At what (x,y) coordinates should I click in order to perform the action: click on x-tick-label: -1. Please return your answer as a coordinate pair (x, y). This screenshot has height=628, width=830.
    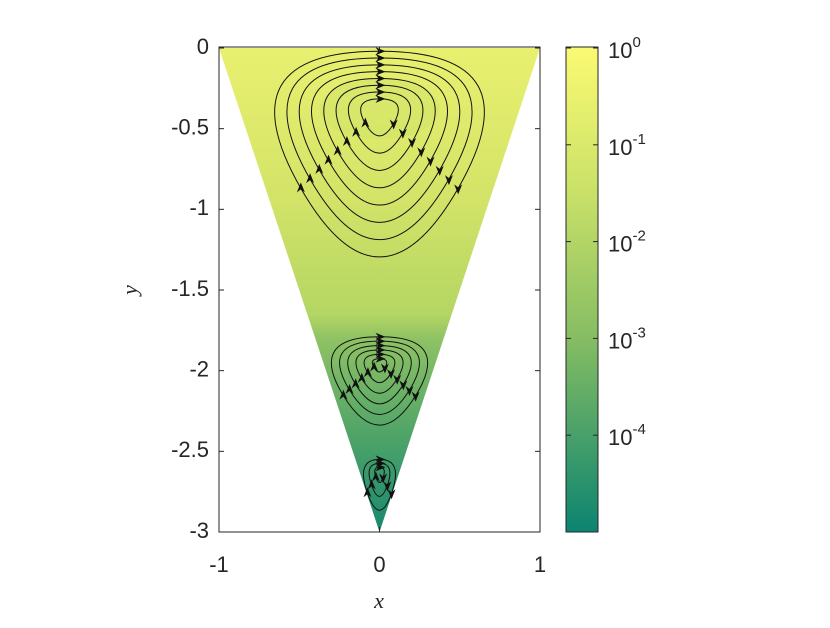
    Looking at the image, I should click on (219, 564).